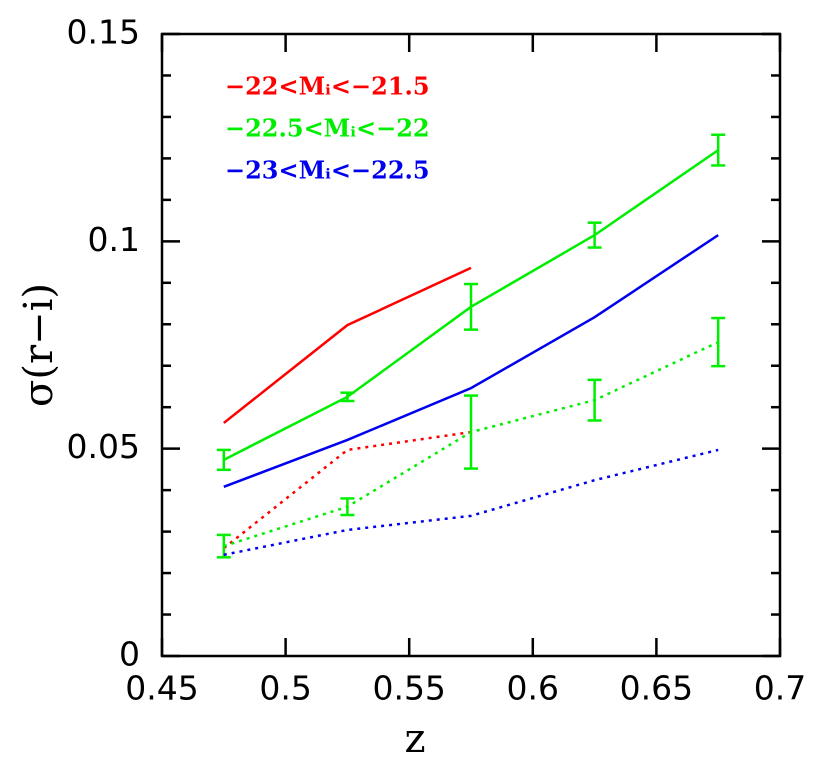 The height and width of the screenshot is (774, 830). I want to click on y-tick-label: 0, so click(129, 654).